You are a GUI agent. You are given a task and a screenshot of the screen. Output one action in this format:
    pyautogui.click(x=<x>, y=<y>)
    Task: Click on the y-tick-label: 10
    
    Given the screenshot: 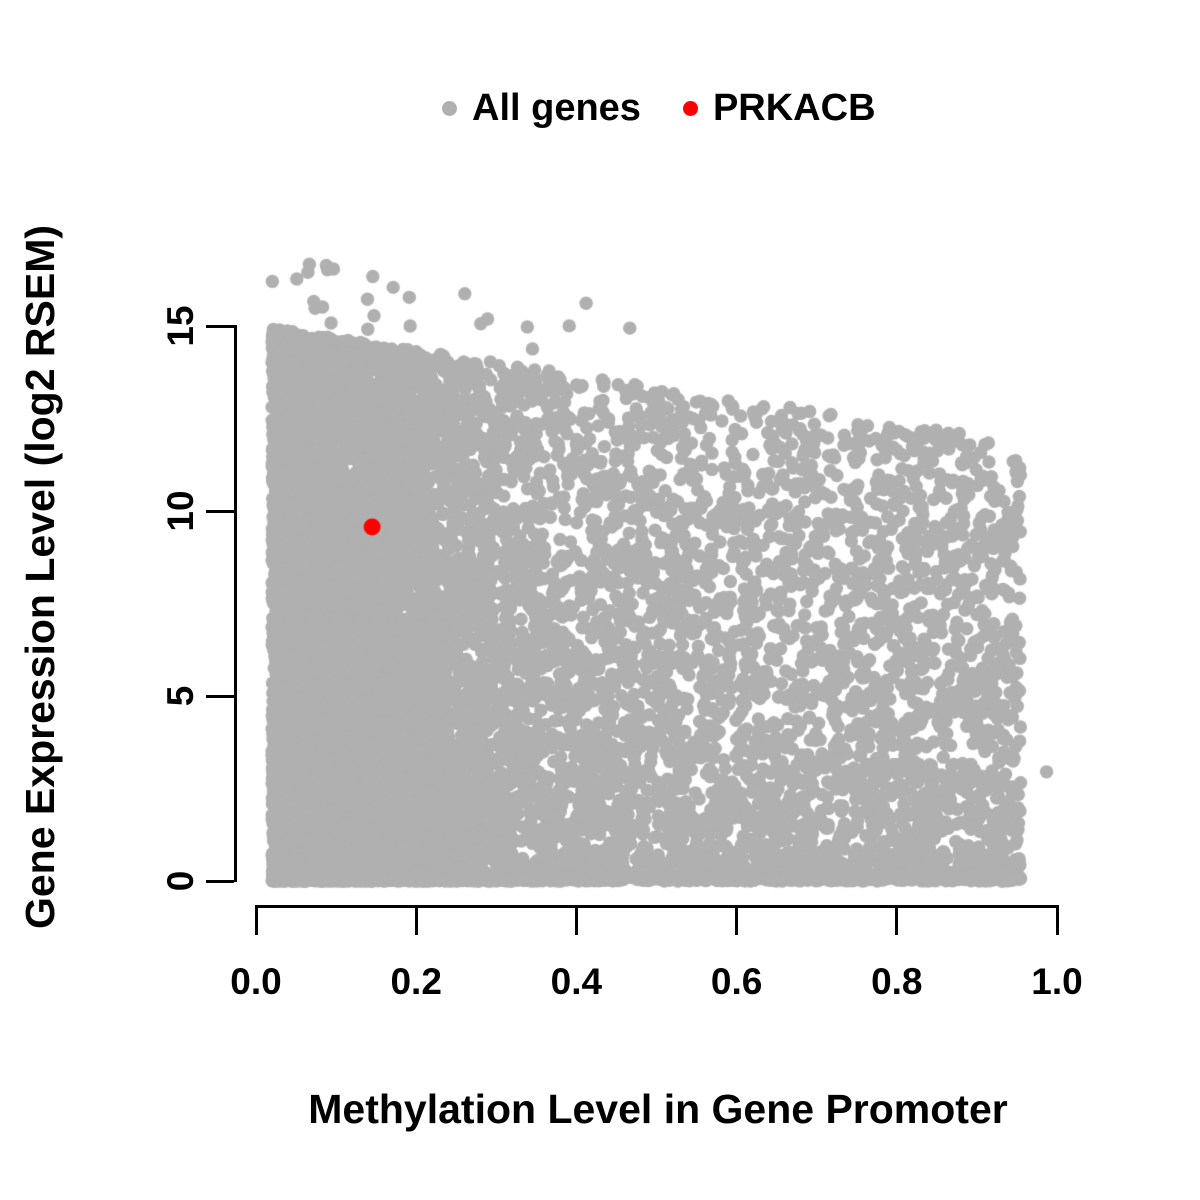 What is the action you would take?
    pyautogui.click(x=180, y=511)
    